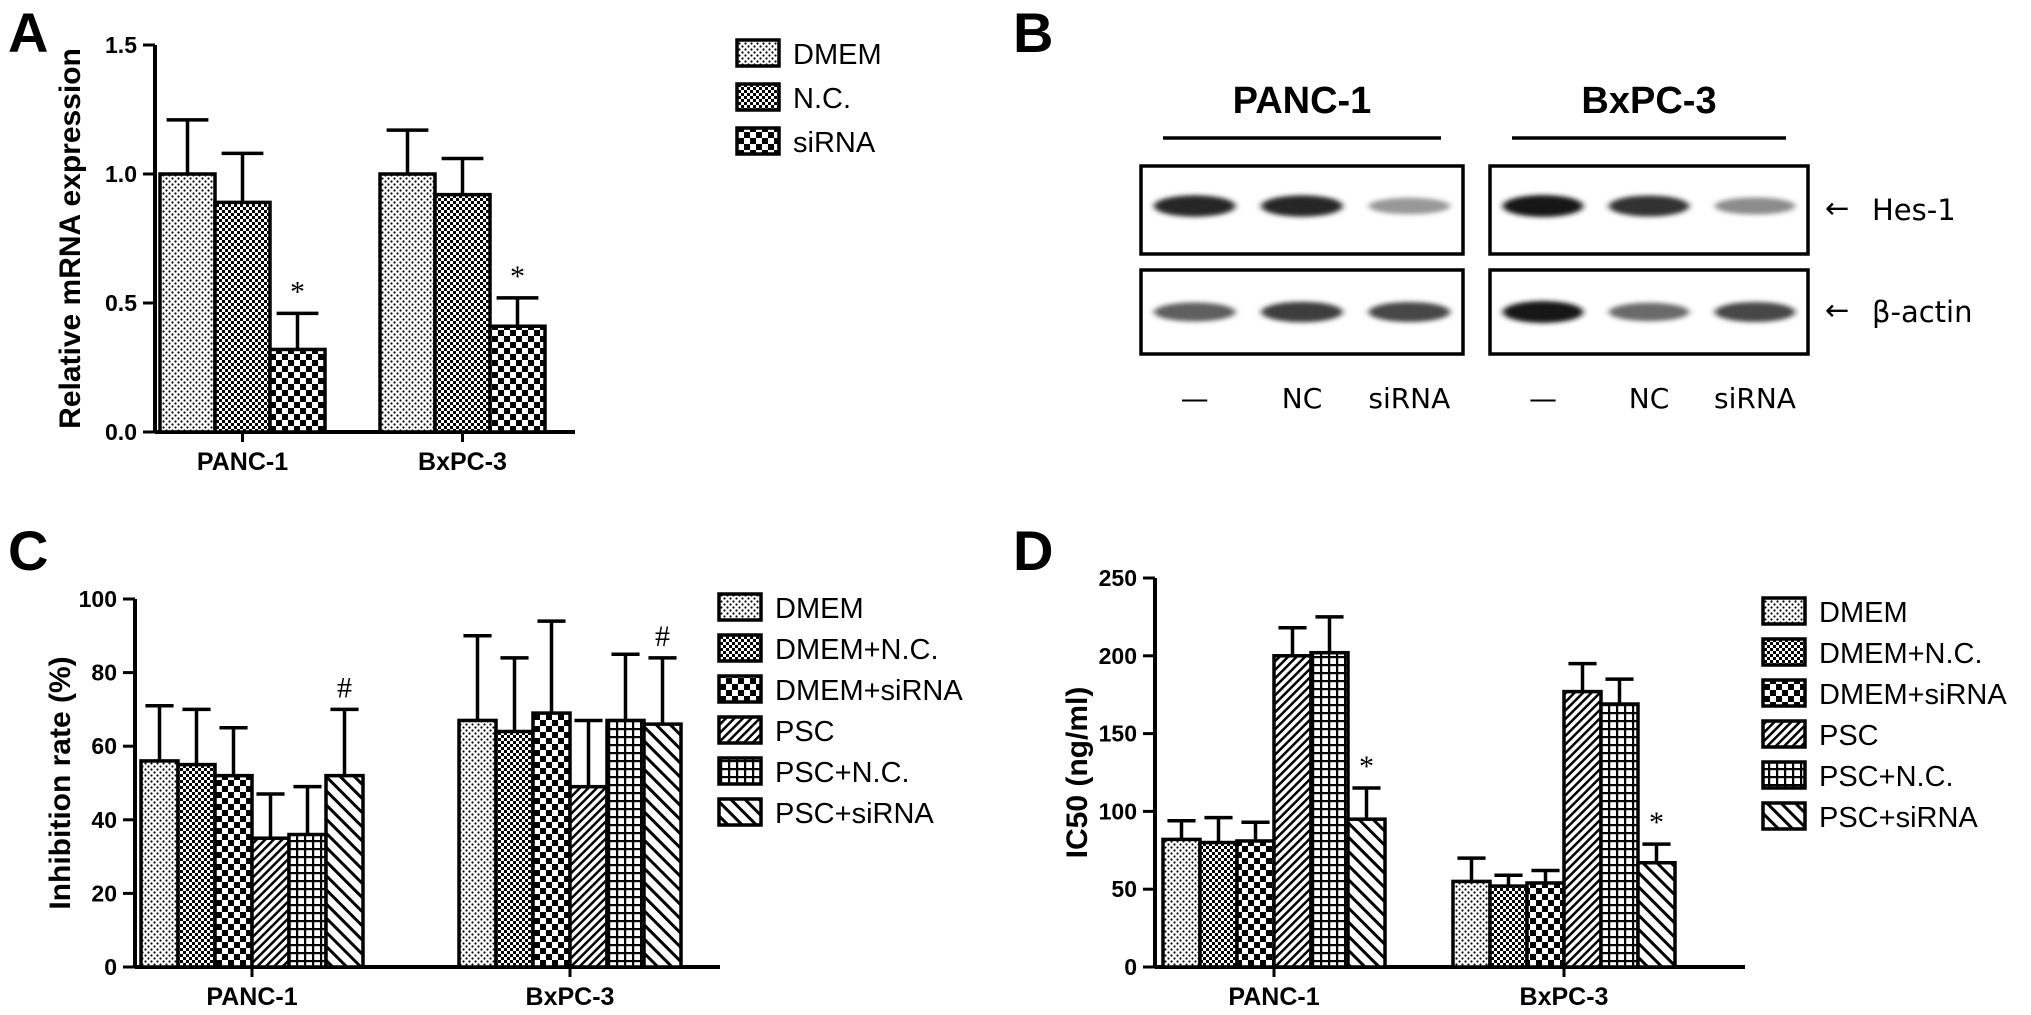 The image size is (2031, 1015). What do you see at coordinates (121, 45) in the screenshot?
I see `y-tick-label: 1.5` at bounding box center [121, 45].